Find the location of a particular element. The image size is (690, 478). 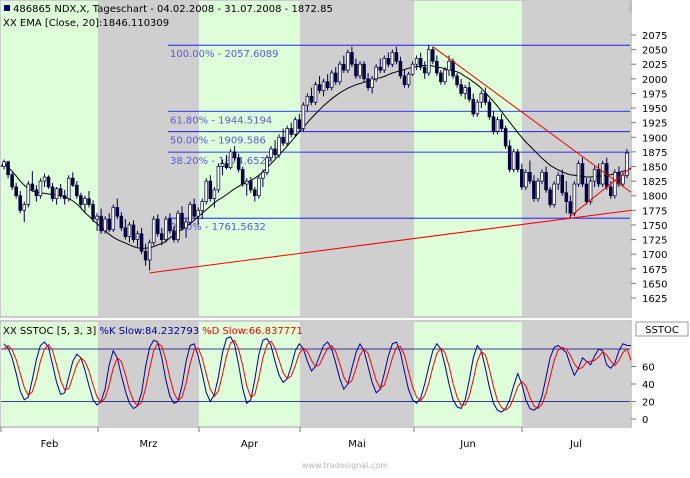

osc-tick-label: 20 is located at coordinates (648, 403).